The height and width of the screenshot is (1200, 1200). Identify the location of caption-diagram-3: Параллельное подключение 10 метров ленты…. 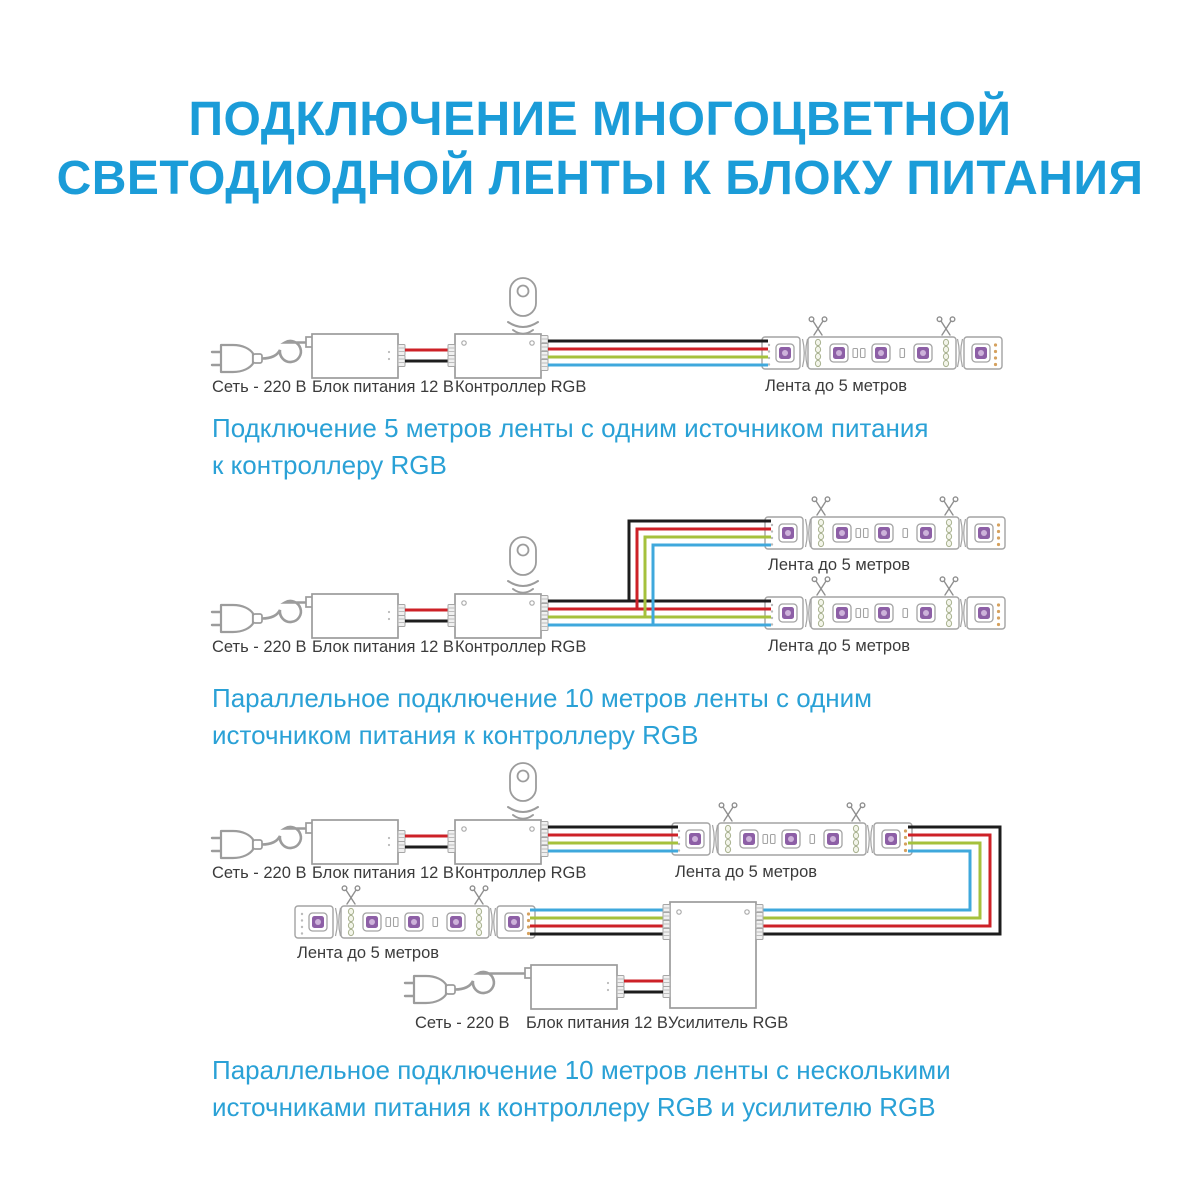
(581, 1089).